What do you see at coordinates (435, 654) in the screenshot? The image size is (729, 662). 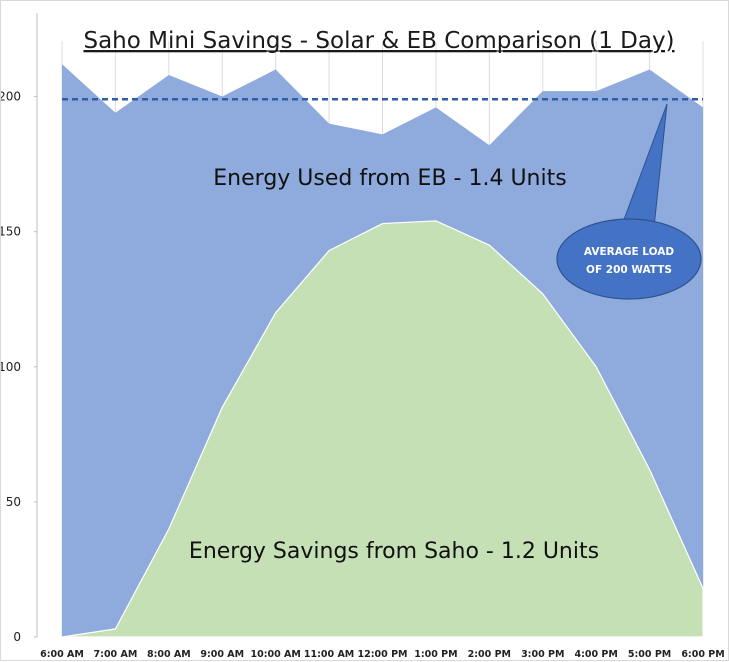 I see `x-tick-label: 1:00 PM` at bounding box center [435, 654].